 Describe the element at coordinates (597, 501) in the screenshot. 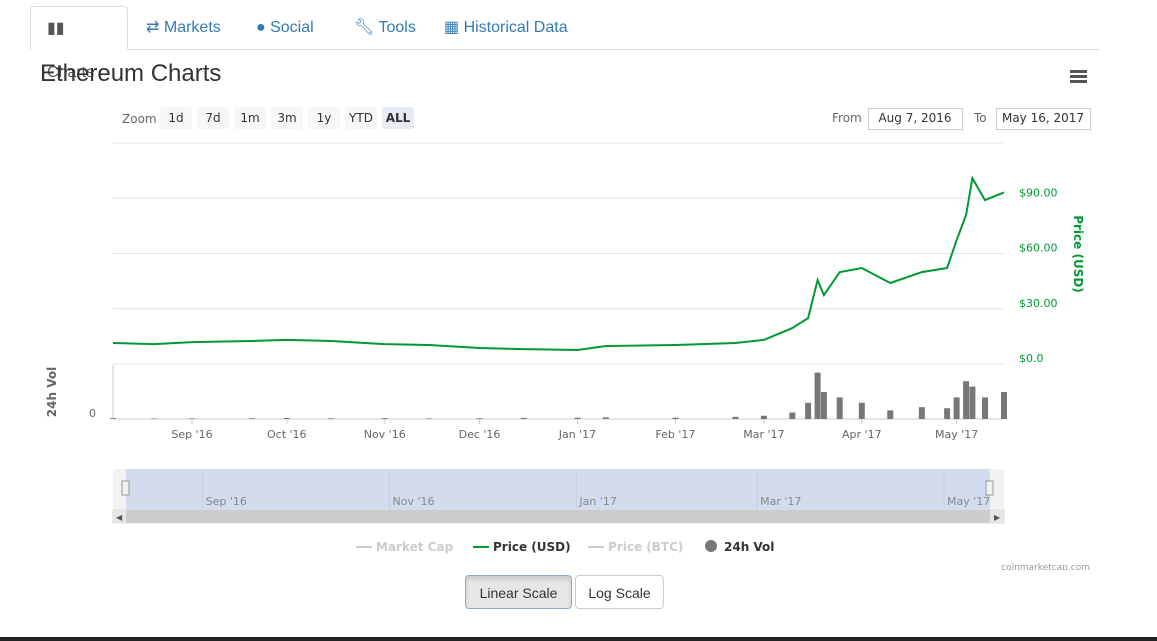

I see `navigator-tick-label: Jan '17` at that location.